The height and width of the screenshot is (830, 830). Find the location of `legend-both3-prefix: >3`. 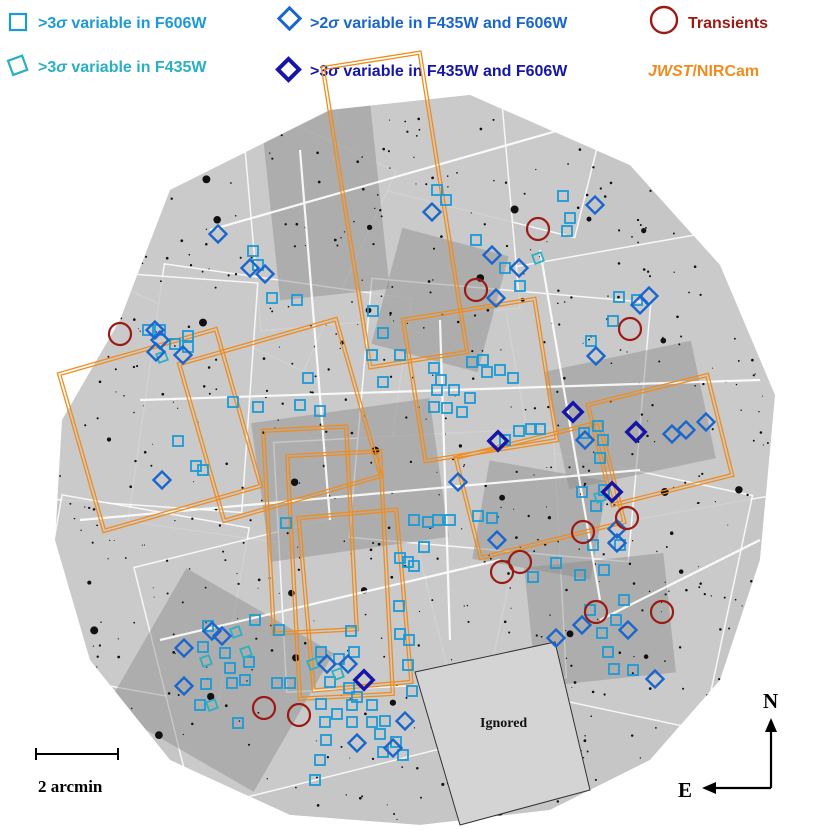

legend-both3-prefix: >3 is located at coordinates (319, 71).